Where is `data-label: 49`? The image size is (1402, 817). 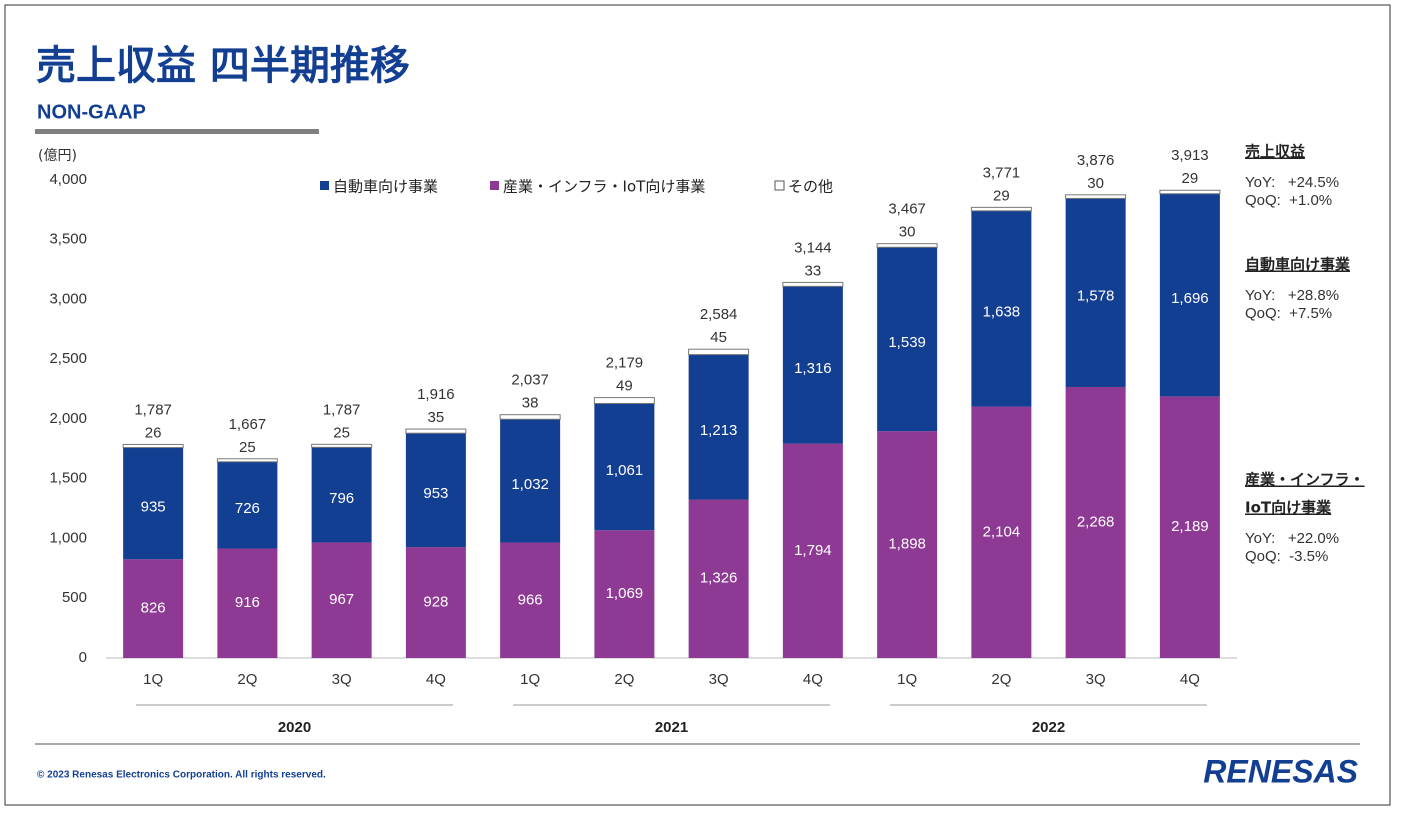 data-label: 49 is located at coordinates (624, 386).